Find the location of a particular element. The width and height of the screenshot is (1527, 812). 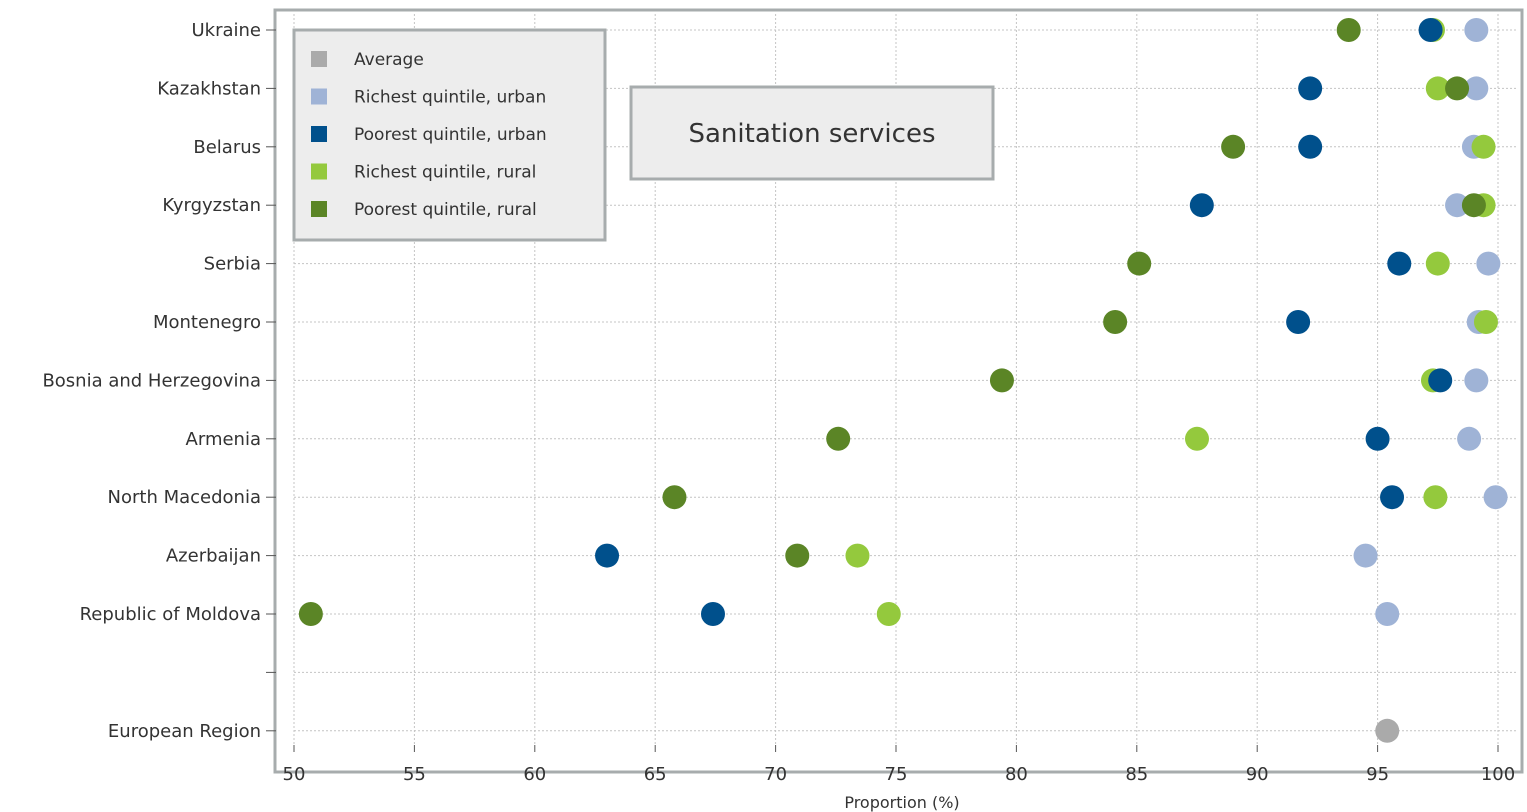

legend-label: Average is located at coordinates (389, 60).